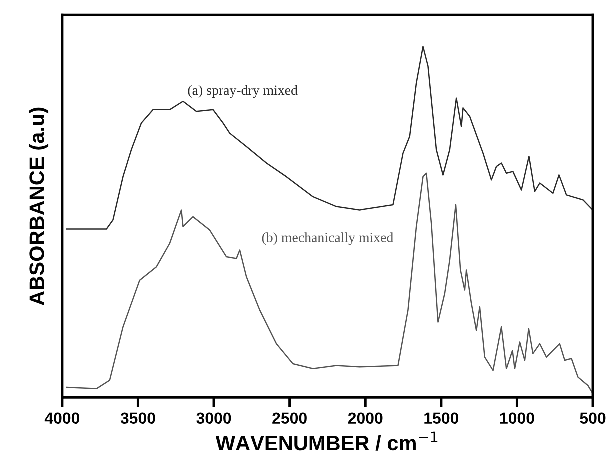 The height and width of the screenshot is (474, 612). I want to click on x-tick-label: 1500, so click(441, 418).